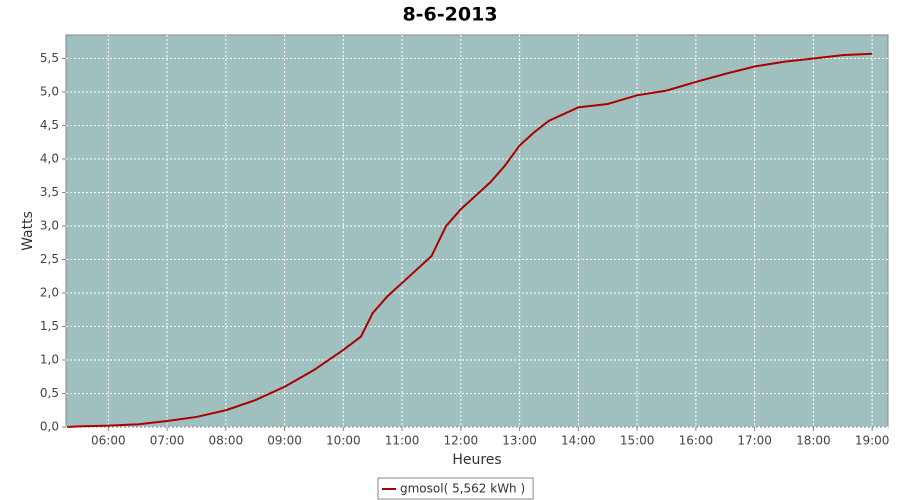 Image resolution: width=900 pixels, height=500 pixels. What do you see at coordinates (754, 441) in the screenshot?
I see `x-tick-label: 17:00` at bounding box center [754, 441].